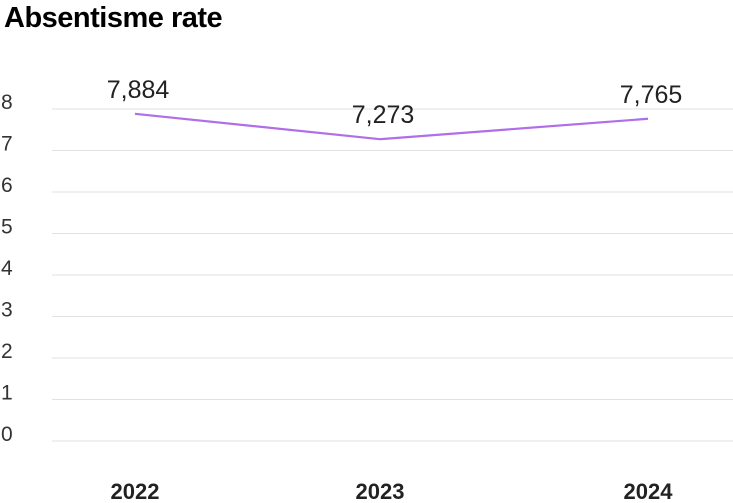 The width and height of the screenshot is (733, 503). Describe the element at coordinates (113, 18) in the screenshot. I see `chart-title: Absentisme rate` at that location.